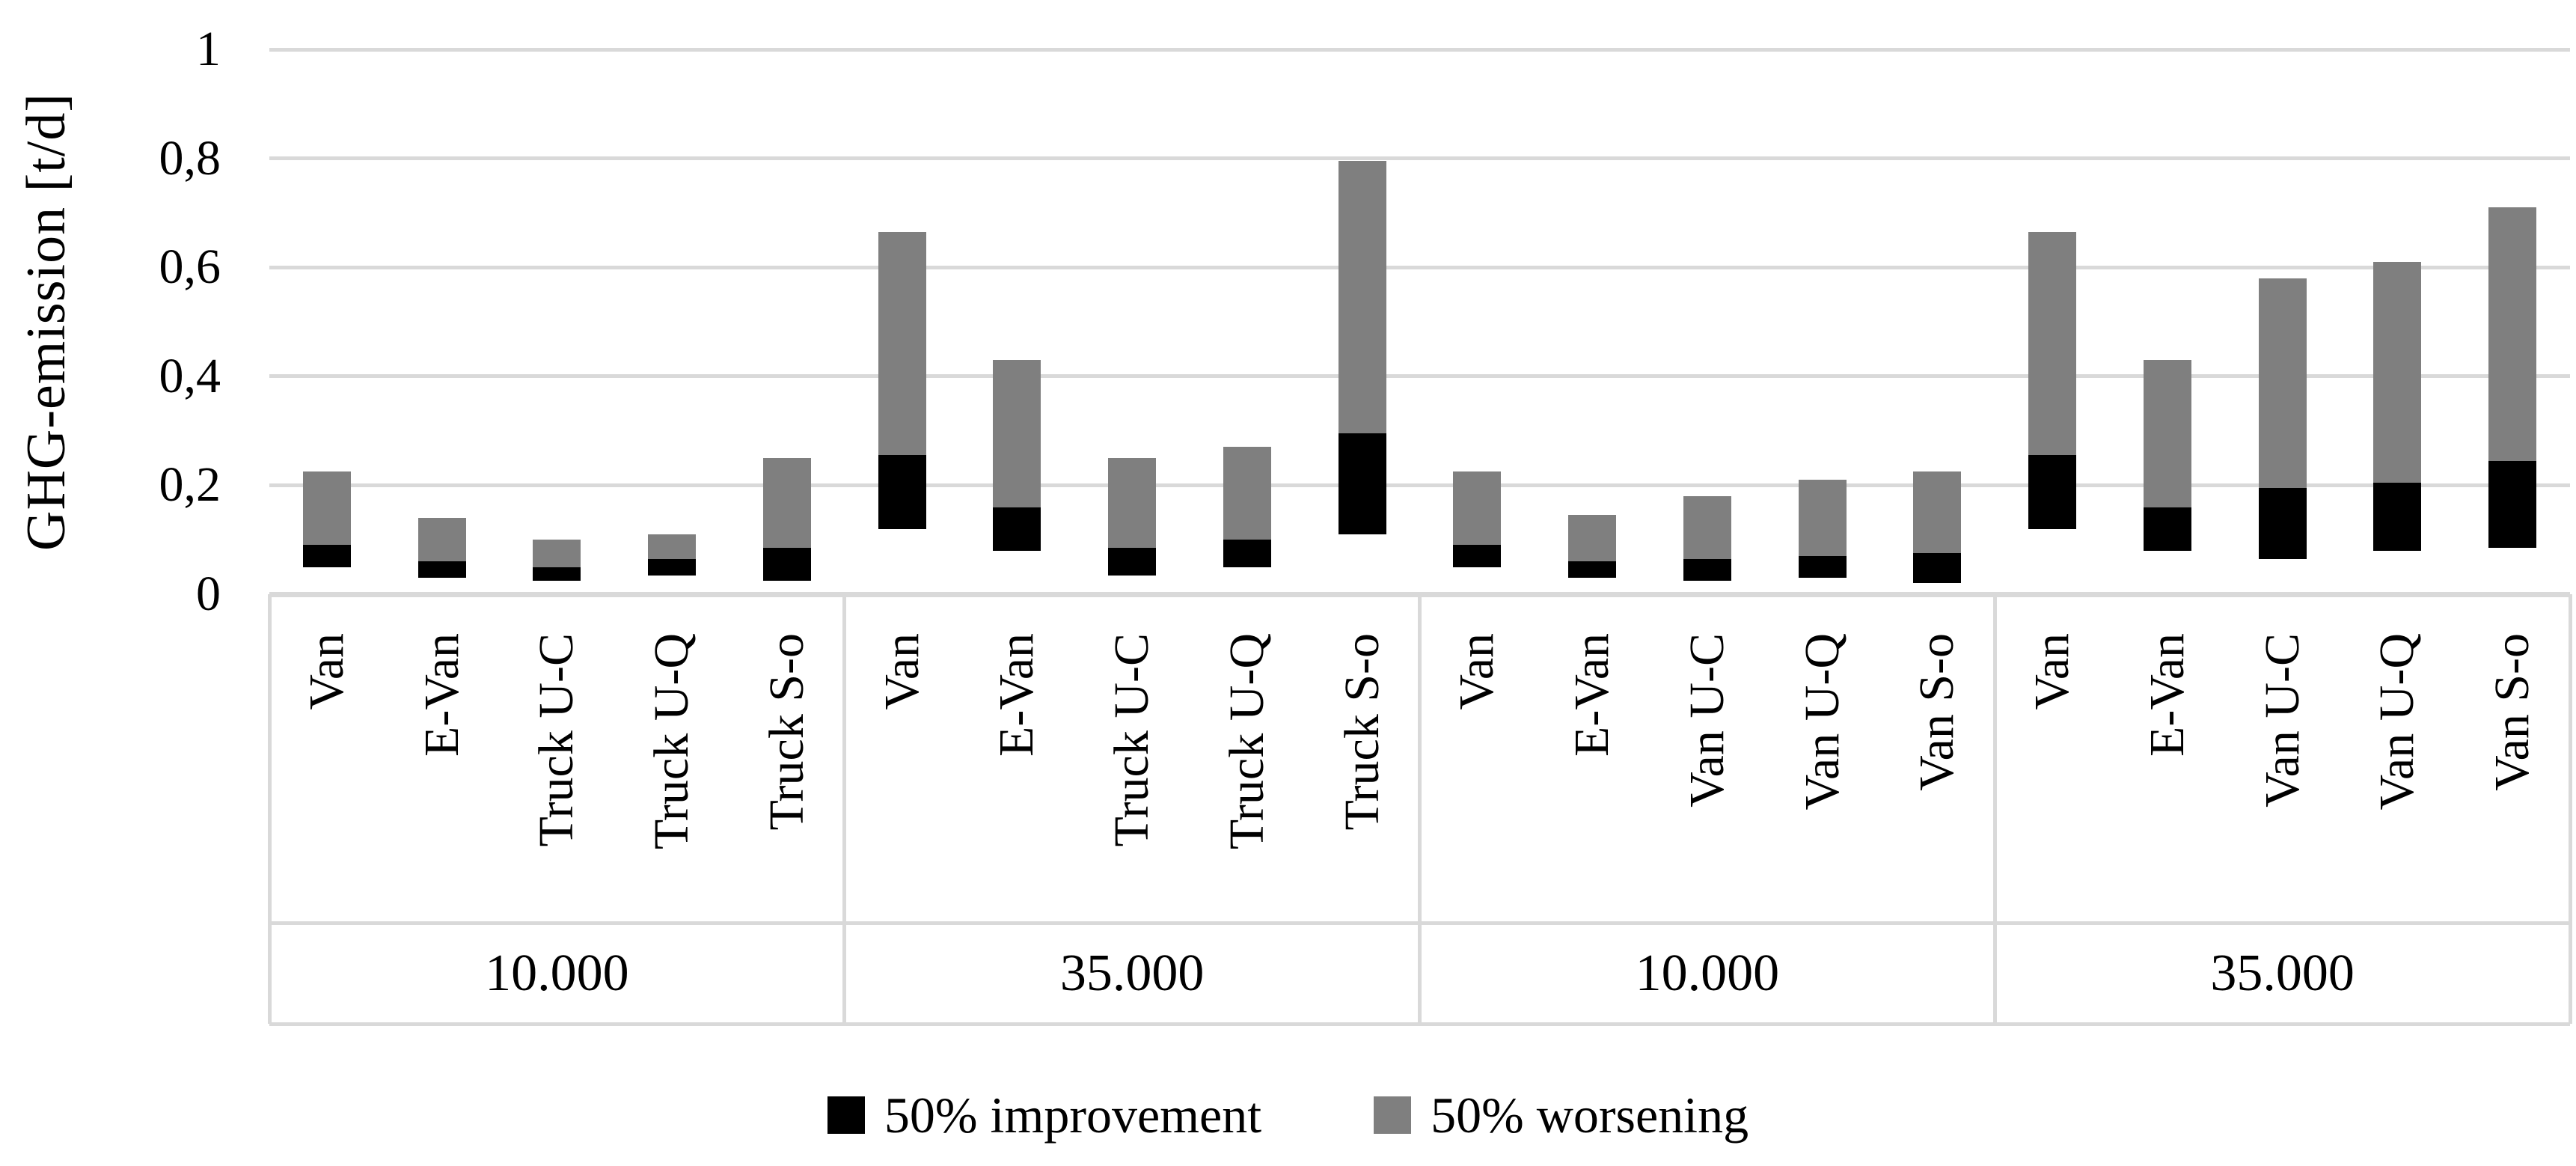 The width and height of the screenshot is (2576, 1166). What do you see at coordinates (209, 594) in the screenshot?
I see `y-tick-label: 0` at bounding box center [209, 594].